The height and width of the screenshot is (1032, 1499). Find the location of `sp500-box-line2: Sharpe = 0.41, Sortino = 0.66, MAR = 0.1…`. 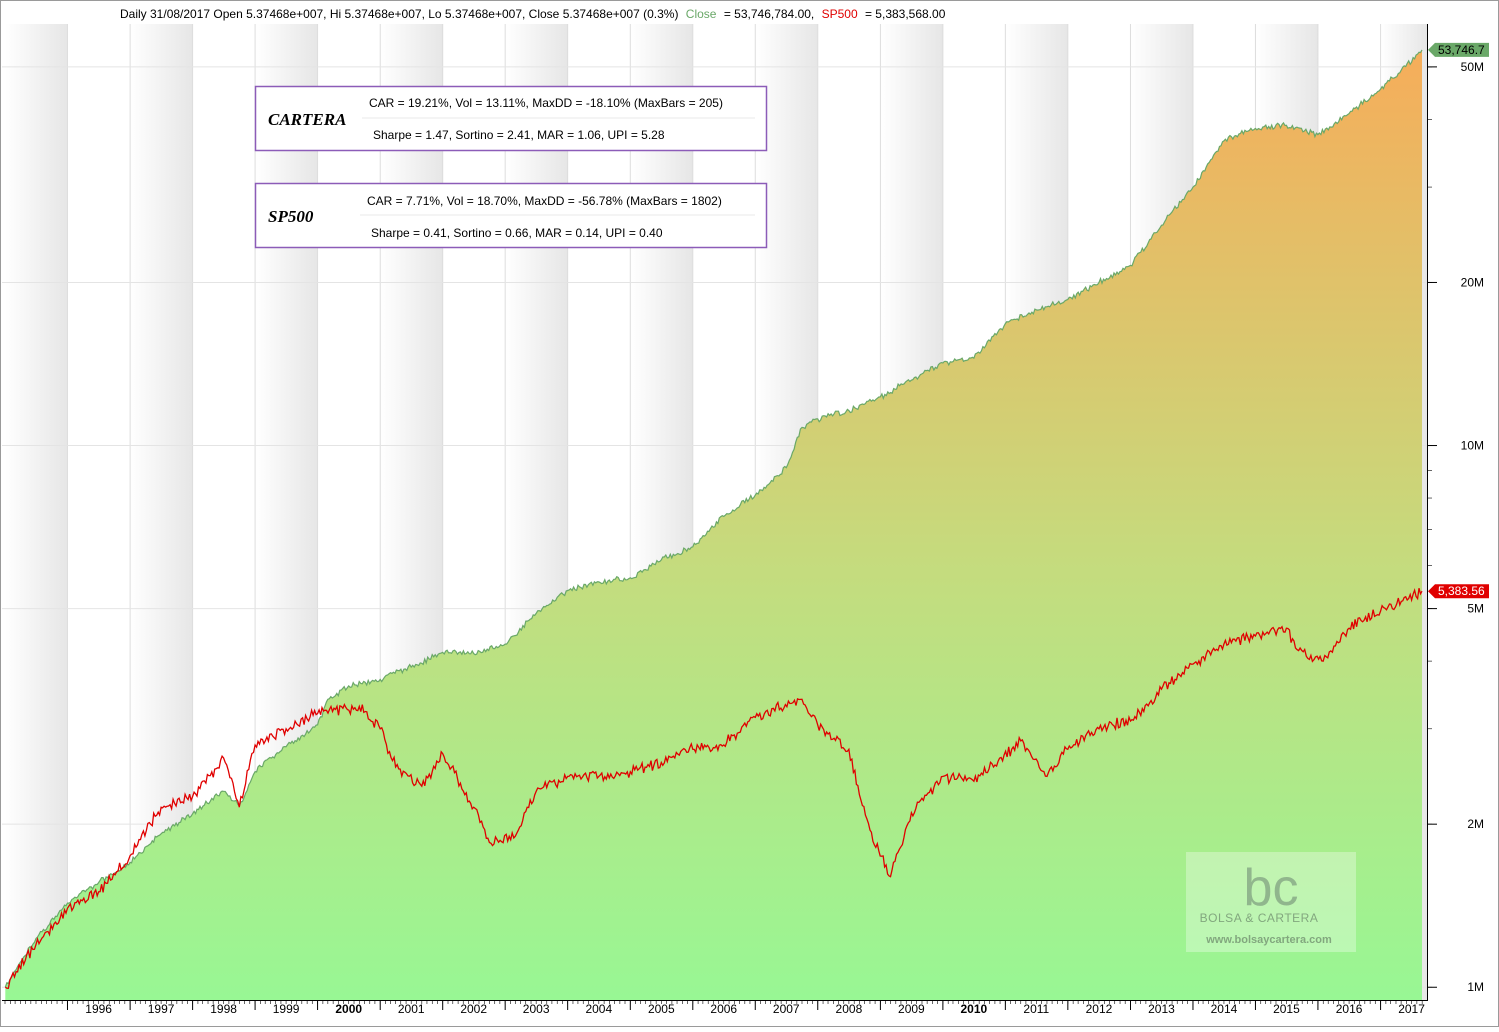

sp500-box-line2: Sharpe = 0.41, Sortino = 0.66, MAR = 0.1… is located at coordinates (517, 233).